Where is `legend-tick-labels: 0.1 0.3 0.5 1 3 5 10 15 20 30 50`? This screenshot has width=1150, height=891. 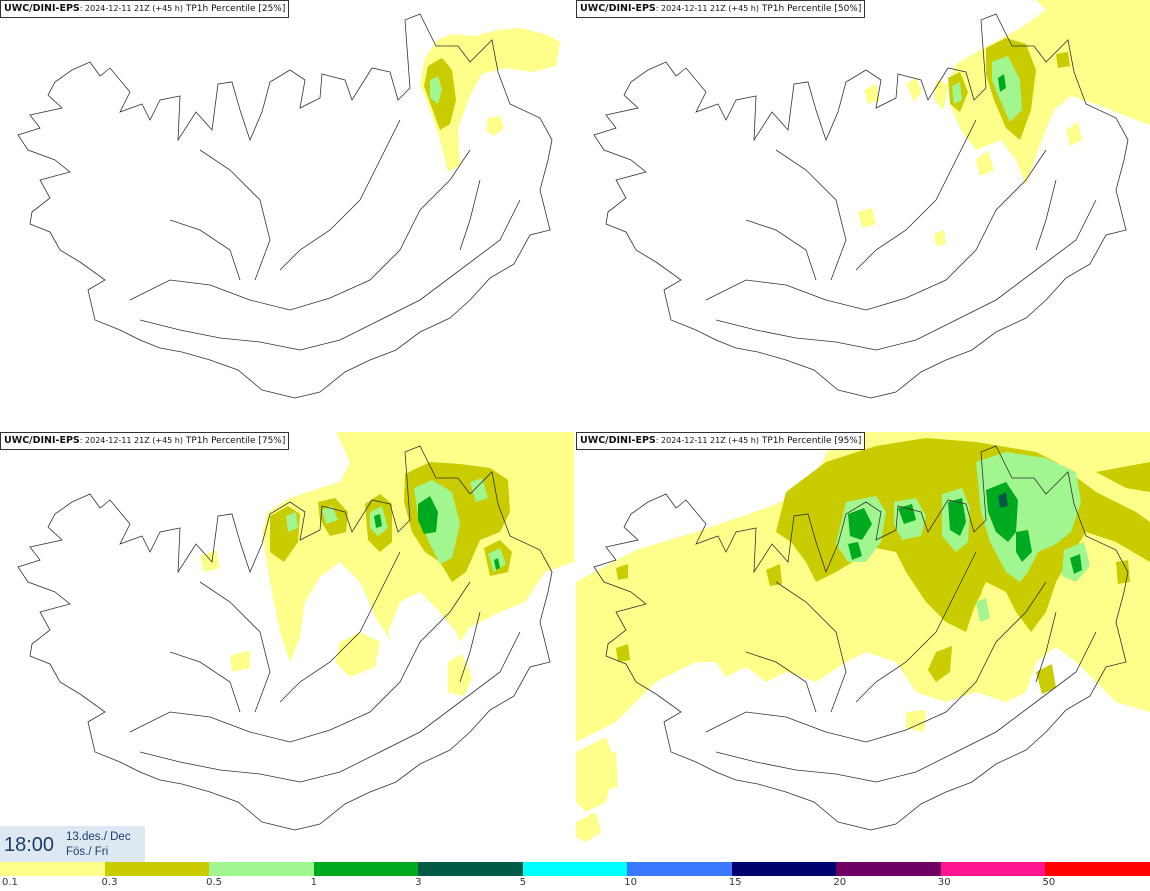
legend-tick-labels: 0.1 0.3 0.5 1 3 5 10 15 20 30 50 is located at coordinates (575, 883).